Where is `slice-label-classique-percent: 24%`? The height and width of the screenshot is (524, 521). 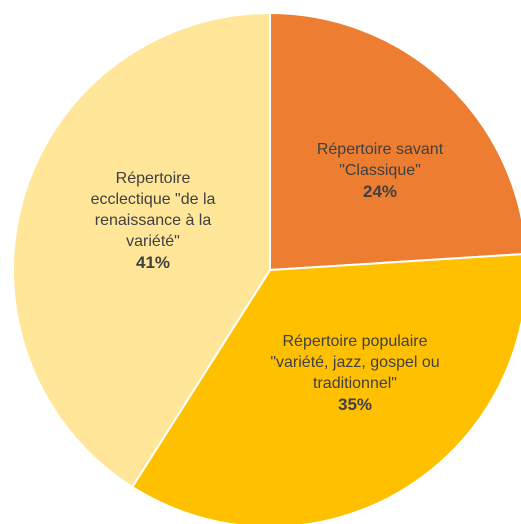 slice-label-classique-percent: 24% is located at coordinates (380, 191).